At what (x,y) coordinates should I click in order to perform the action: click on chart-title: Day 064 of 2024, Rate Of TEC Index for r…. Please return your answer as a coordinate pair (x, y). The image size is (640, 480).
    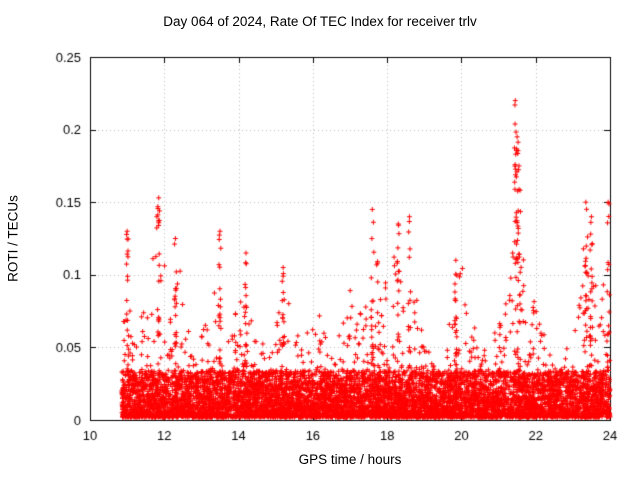
    Looking at the image, I should click on (320, 21).